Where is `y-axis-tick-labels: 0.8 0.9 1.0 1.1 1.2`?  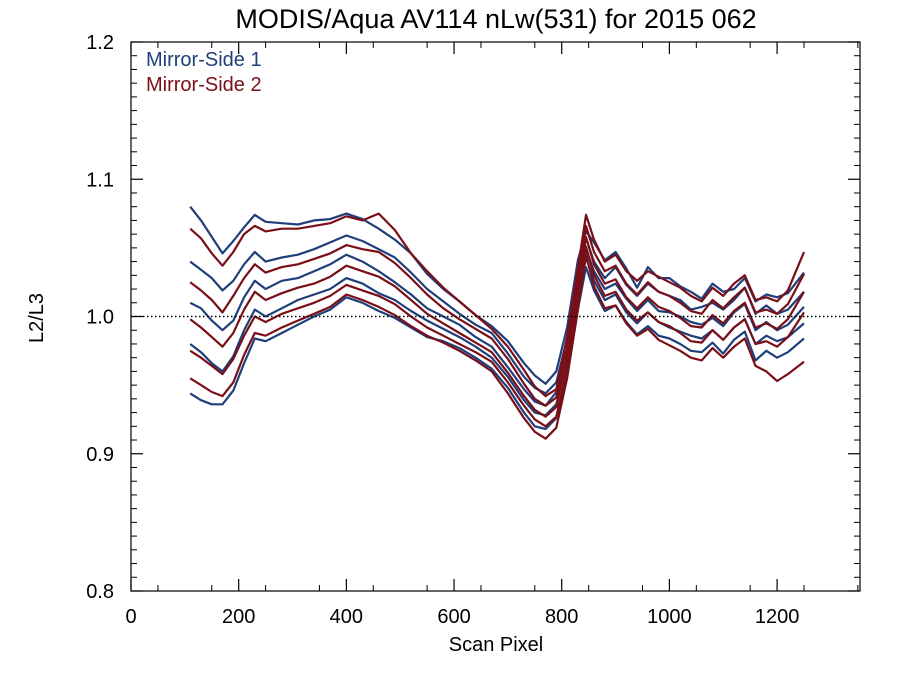 y-axis-tick-labels: 0.8 0.9 1.0 1.1 1.2 is located at coordinates (100, 317).